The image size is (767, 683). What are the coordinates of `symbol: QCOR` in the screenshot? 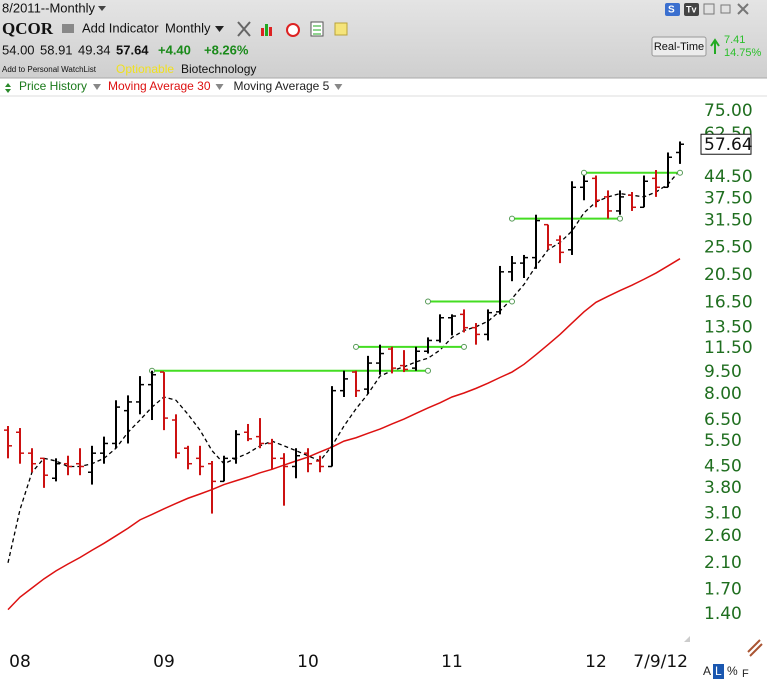 It's located at (28, 28).